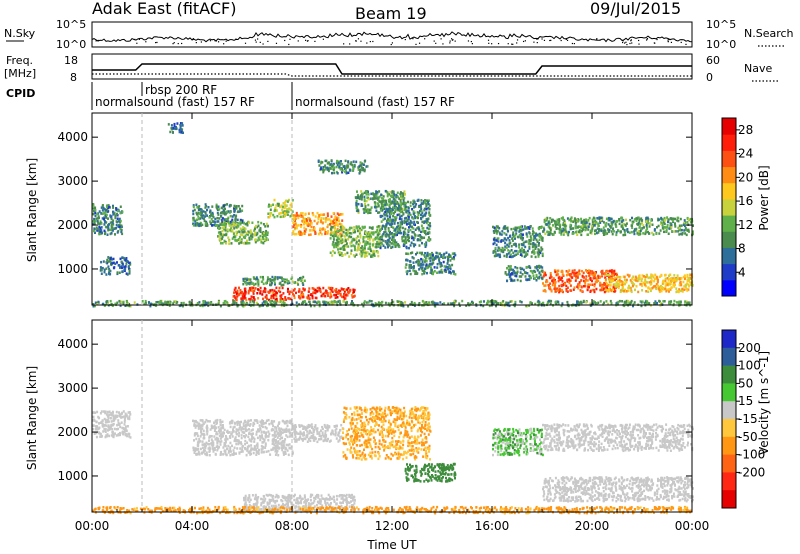  What do you see at coordinates (391, 68) in the screenshot?
I see `freq-panel: Freq. [MHz] 18 8 60 0 Nave` at bounding box center [391, 68].